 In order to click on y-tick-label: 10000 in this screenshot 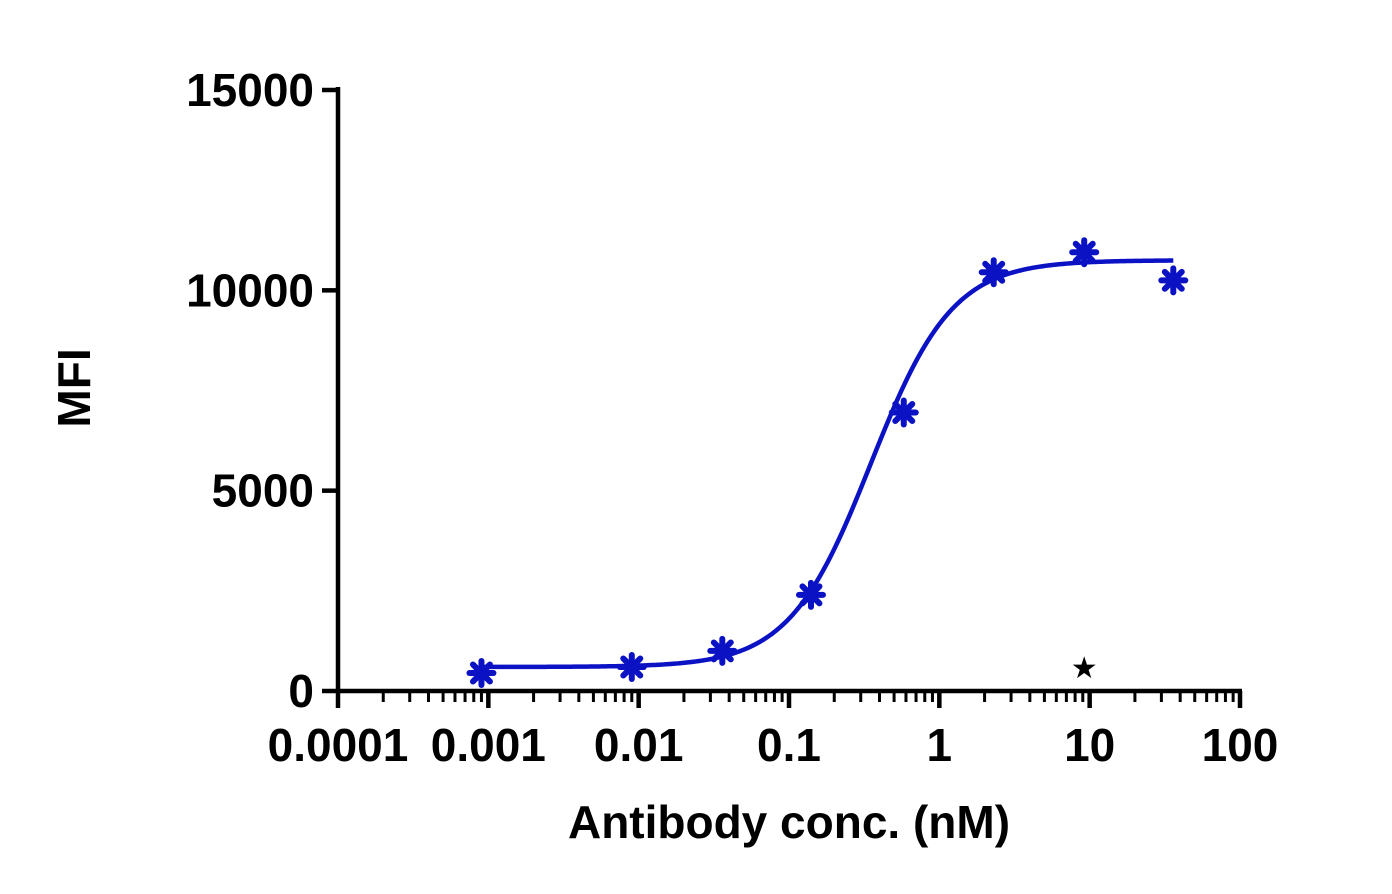, I will do `click(250, 290)`.